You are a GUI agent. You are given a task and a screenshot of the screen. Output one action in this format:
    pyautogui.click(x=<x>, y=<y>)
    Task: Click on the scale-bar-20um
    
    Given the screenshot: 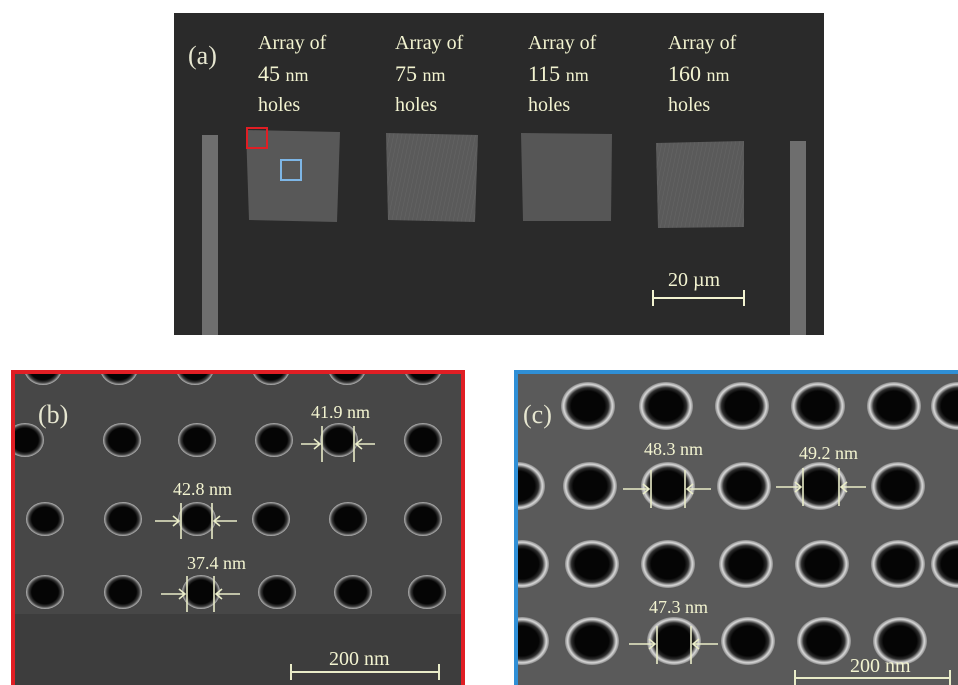 What is the action you would take?
    pyautogui.click(x=698, y=298)
    